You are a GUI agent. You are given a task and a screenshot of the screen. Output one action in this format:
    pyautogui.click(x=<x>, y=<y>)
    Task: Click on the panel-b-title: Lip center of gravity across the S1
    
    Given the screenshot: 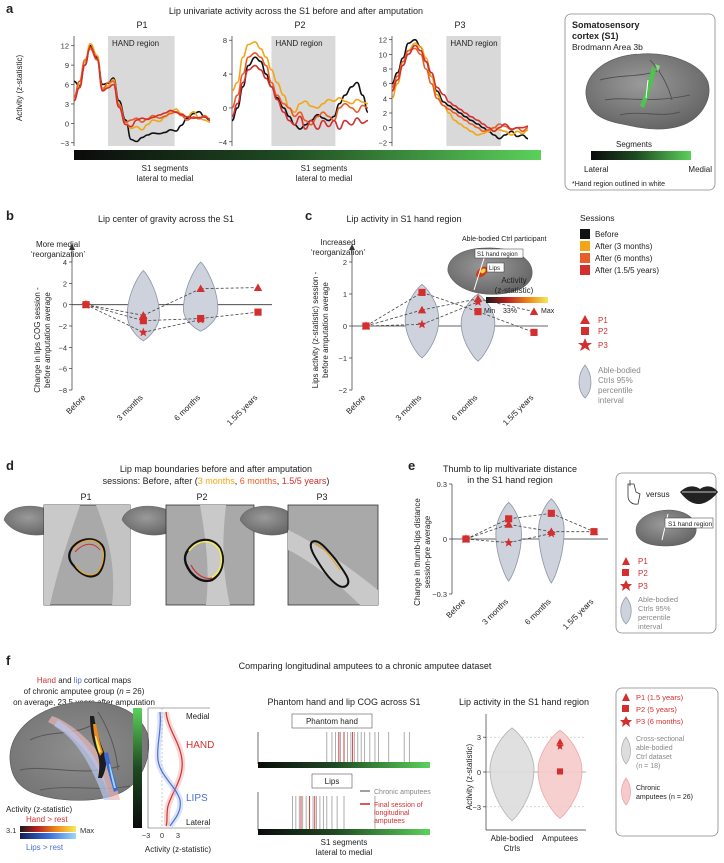 What is the action you would take?
    pyautogui.click(x=166, y=219)
    